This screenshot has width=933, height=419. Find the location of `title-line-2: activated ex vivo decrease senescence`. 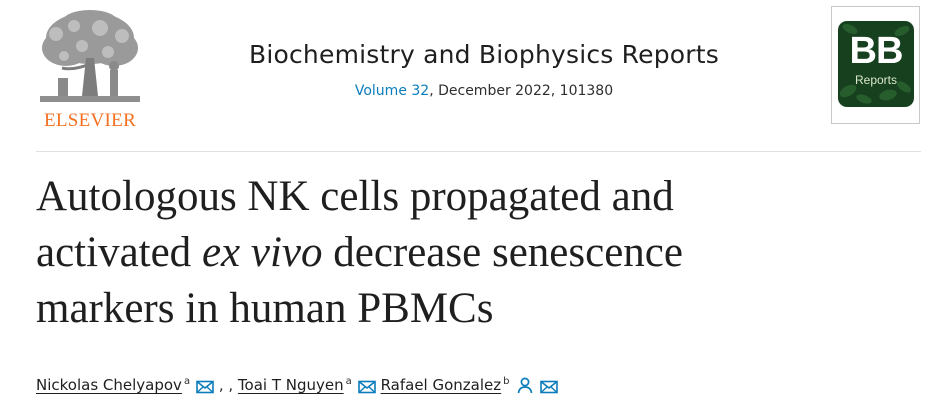

title-line-2: activated ex vivo decrease senescence is located at coordinates (471, 253).